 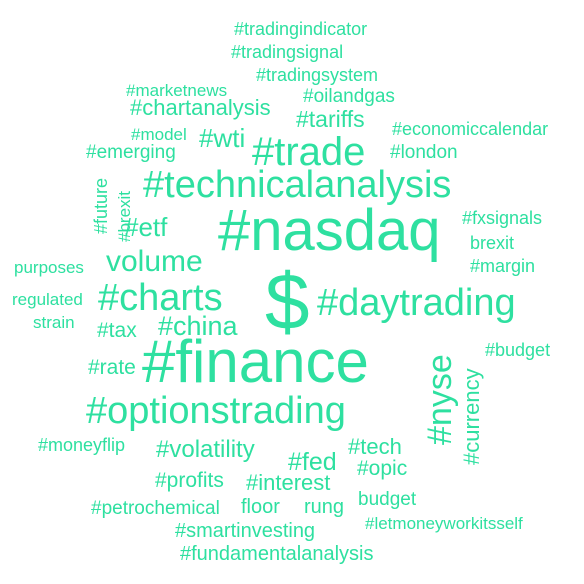 What do you see at coordinates (146, 227) in the screenshot?
I see `word-etf: #etf` at bounding box center [146, 227].